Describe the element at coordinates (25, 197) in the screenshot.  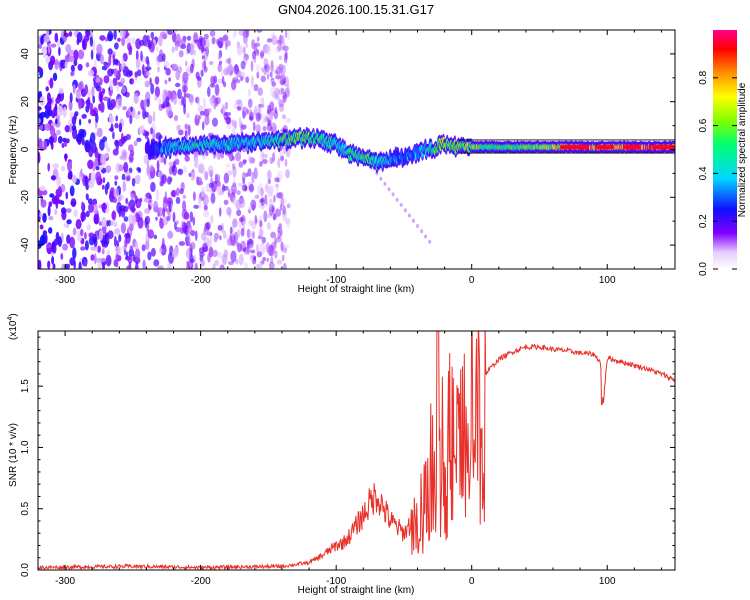
I see `y-tick-label: -20` at that location.